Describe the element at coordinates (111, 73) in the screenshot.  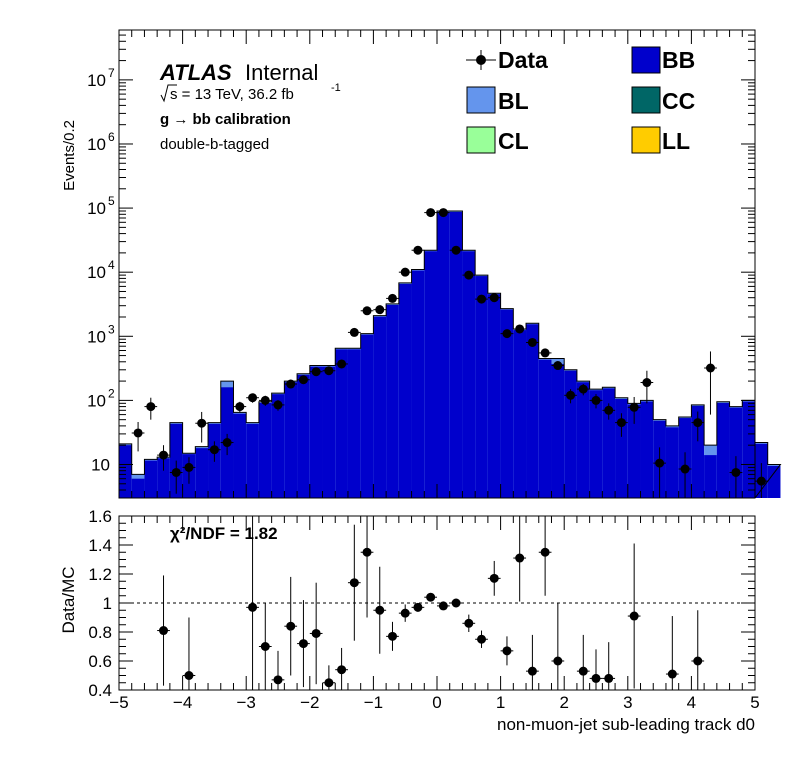
I see `y-tick-exponent: 7` at that location.